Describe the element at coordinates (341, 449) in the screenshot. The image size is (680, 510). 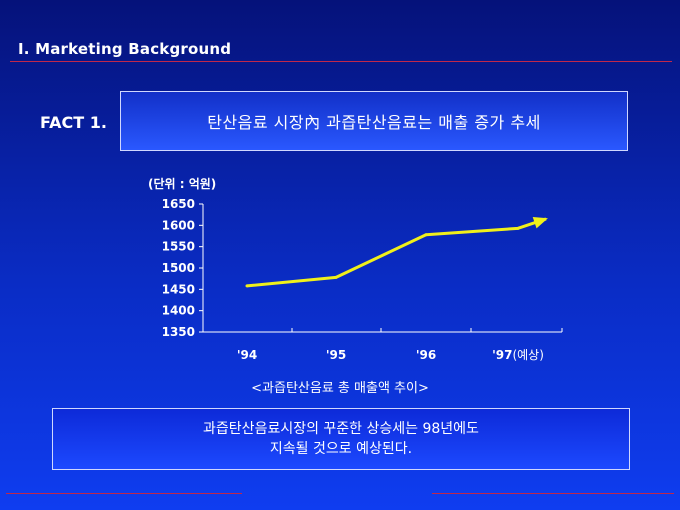
I see `conclusion-line-2: 지속될 것으로 예상된다.` at that location.